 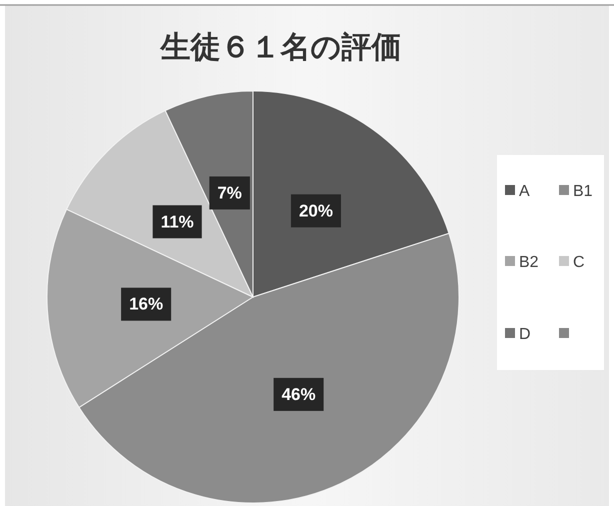 I want to click on legend-label: A, so click(x=524, y=191).